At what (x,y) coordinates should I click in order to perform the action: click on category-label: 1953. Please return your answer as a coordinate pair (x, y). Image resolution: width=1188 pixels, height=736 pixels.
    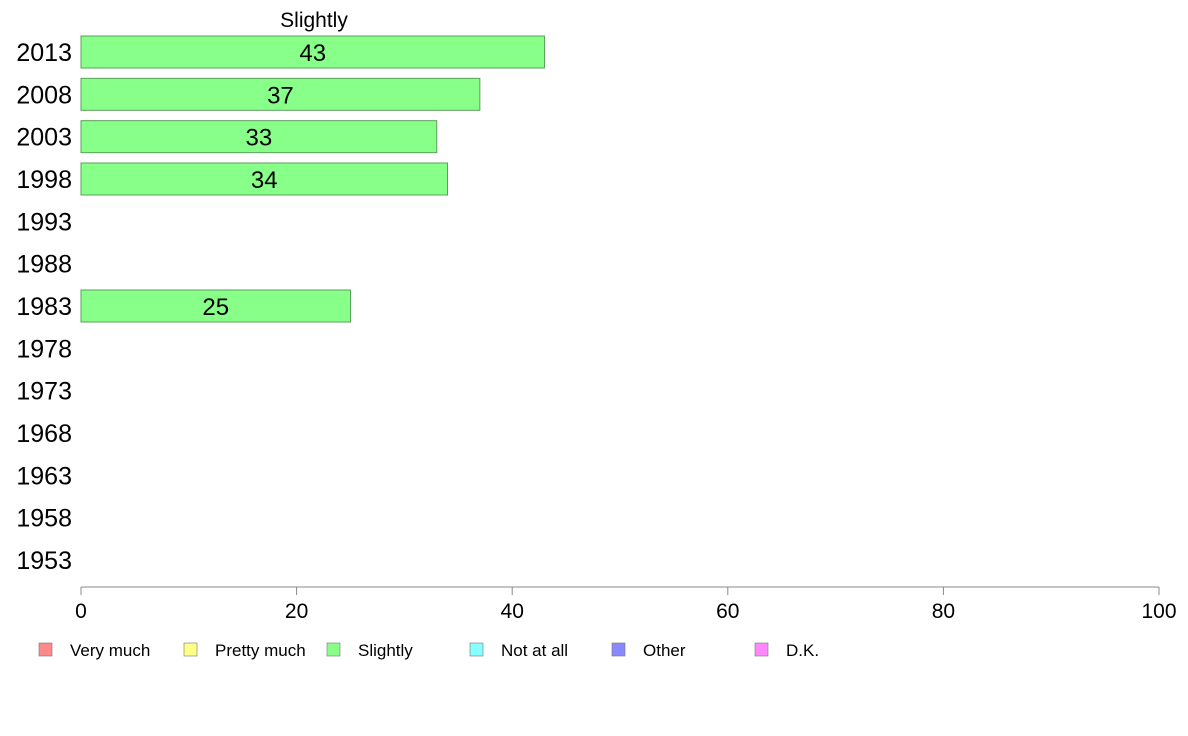
    Looking at the image, I should click on (44, 561).